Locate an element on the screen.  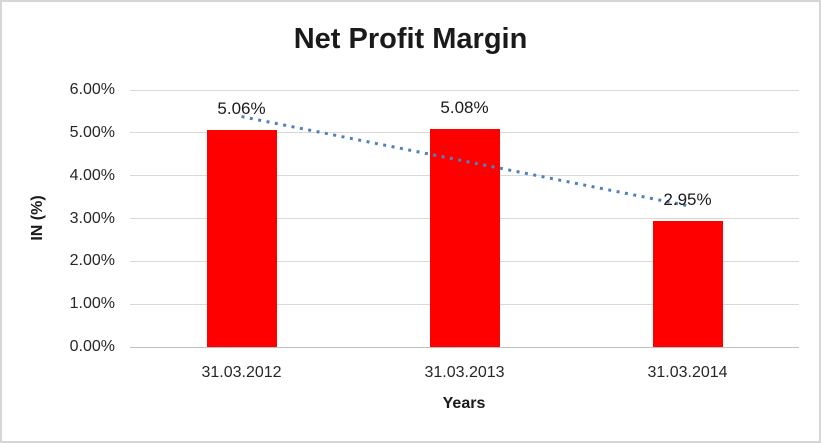
bar-31.03.2014 is located at coordinates (687, 283).